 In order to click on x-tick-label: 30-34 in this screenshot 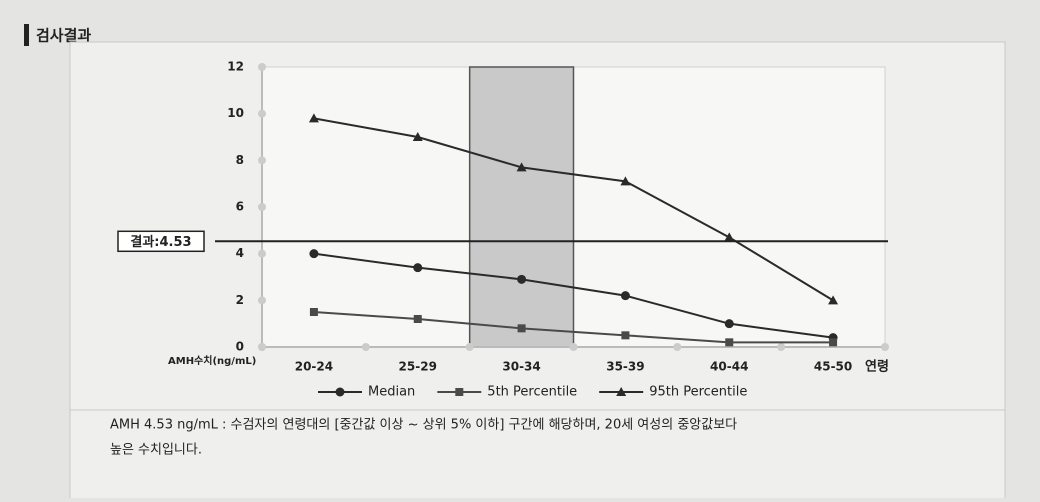, I will do `click(521, 367)`.